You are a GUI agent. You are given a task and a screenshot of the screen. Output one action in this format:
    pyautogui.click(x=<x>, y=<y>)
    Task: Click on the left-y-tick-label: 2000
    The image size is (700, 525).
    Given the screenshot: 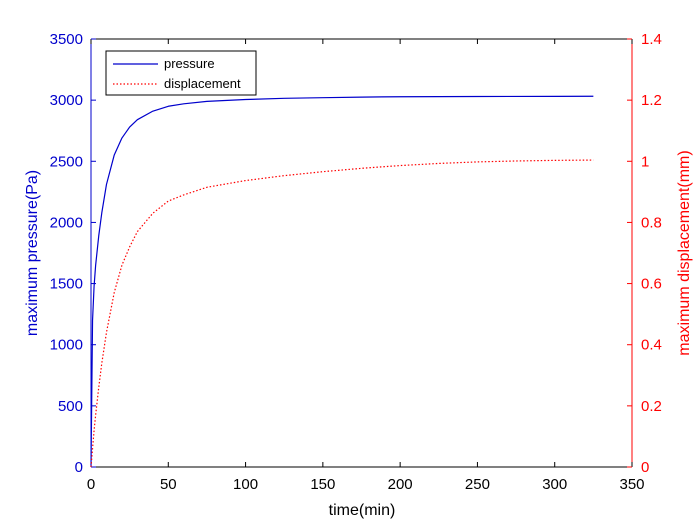 What is the action you would take?
    pyautogui.click(x=66, y=222)
    